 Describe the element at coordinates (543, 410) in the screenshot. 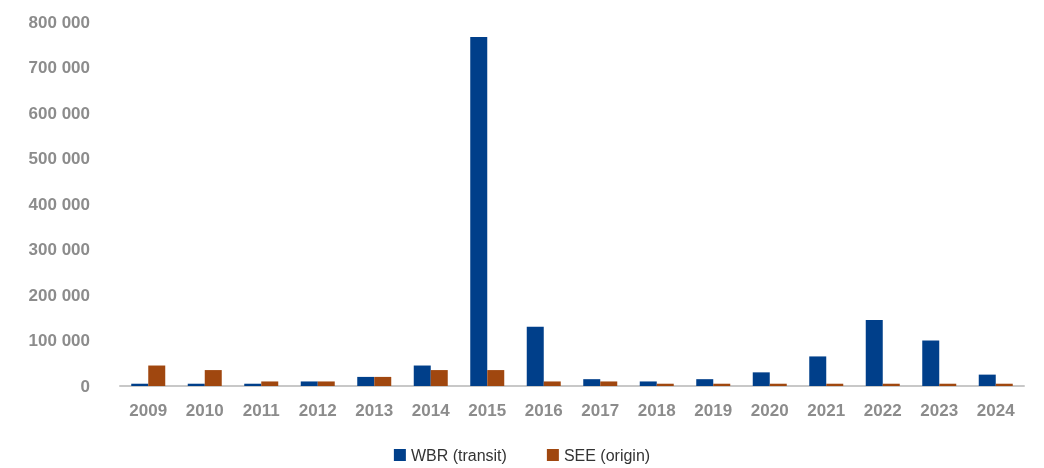

I see `x-tick-label: 2016` at that location.